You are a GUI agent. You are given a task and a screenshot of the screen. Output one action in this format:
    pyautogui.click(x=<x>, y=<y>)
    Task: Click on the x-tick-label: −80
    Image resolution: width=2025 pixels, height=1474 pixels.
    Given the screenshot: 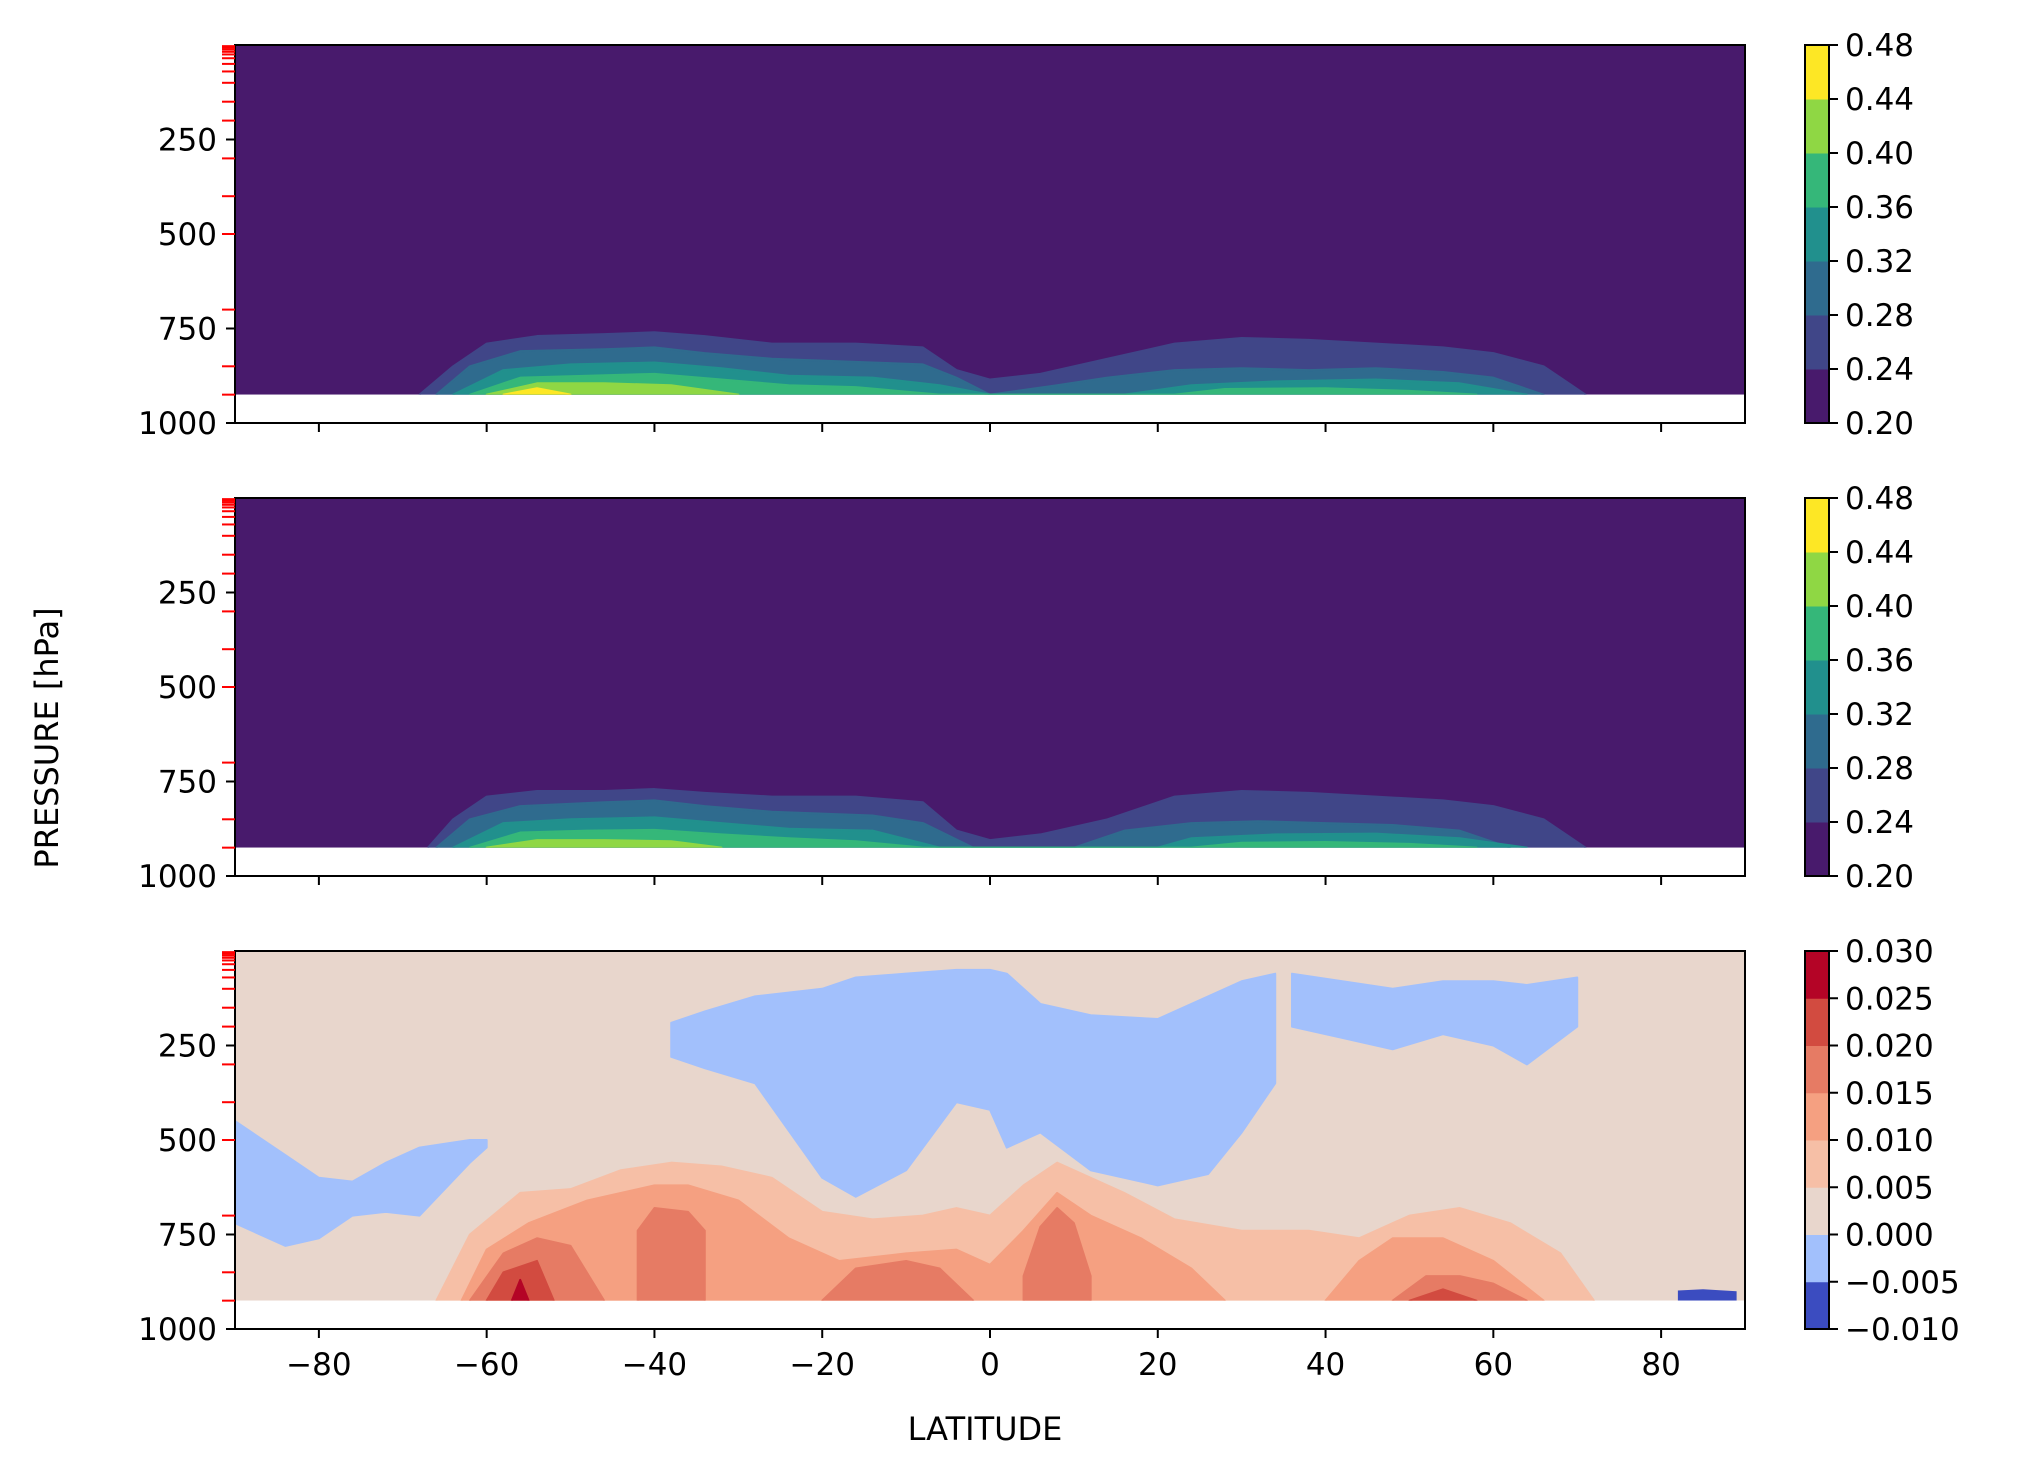 What is the action you would take?
    pyautogui.click(x=318, y=1365)
    